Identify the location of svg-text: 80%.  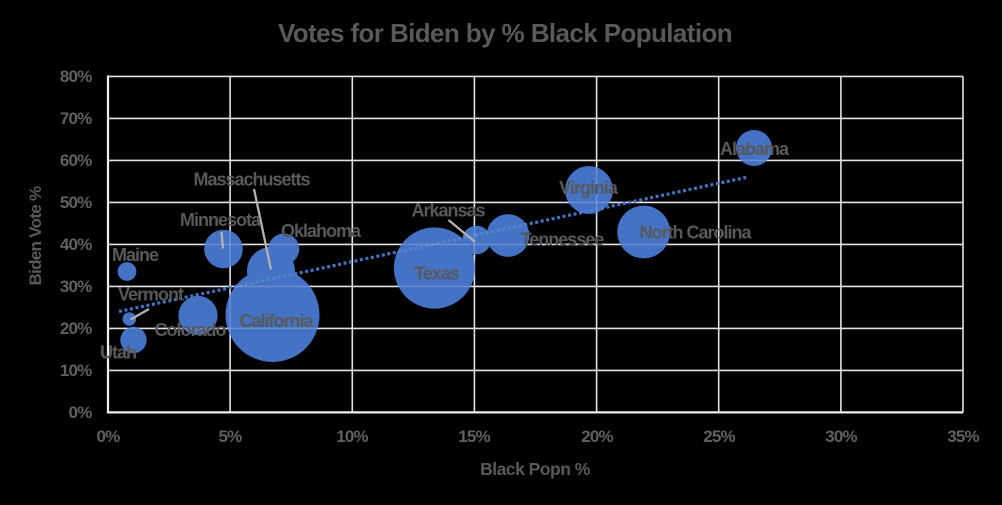
(76, 76).